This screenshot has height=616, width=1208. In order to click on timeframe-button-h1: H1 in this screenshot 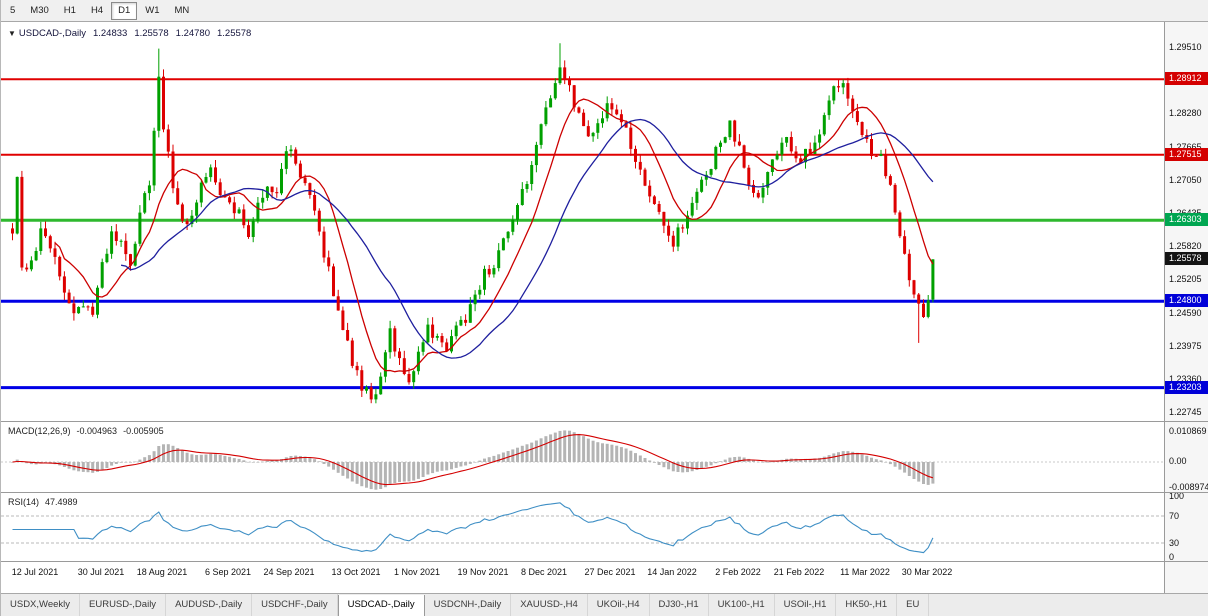, I will do `click(69, 10)`.